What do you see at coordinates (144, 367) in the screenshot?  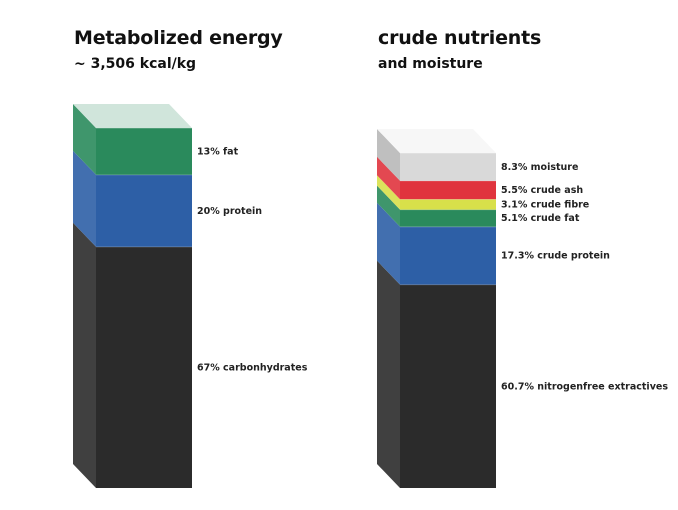 I see `bar-segment-carbonhydrates` at bounding box center [144, 367].